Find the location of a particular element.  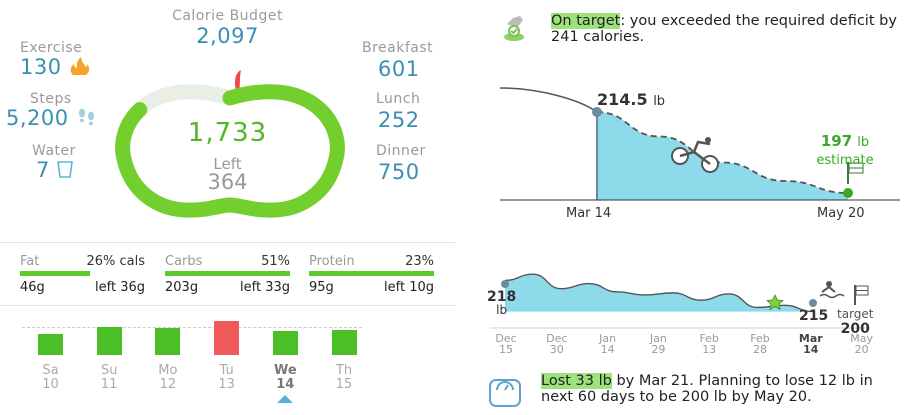

x-tick-label: Dec 30 is located at coordinates (557, 344).